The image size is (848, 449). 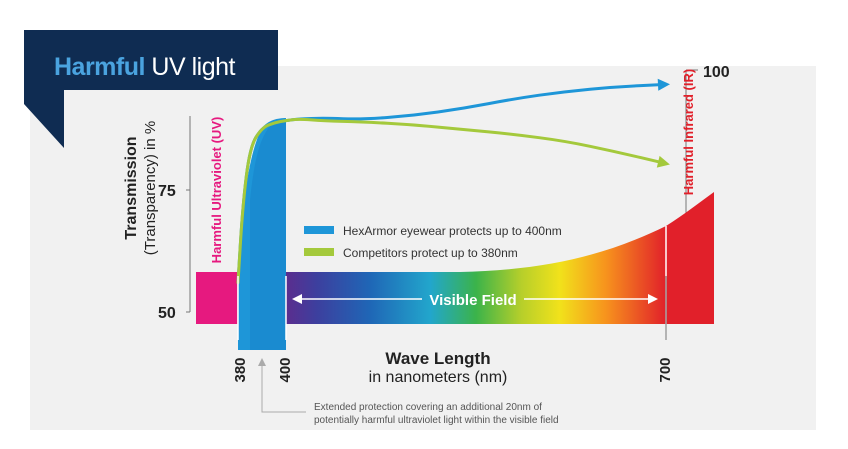 What do you see at coordinates (690, 258) in the screenshot?
I see `ir-band` at bounding box center [690, 258].